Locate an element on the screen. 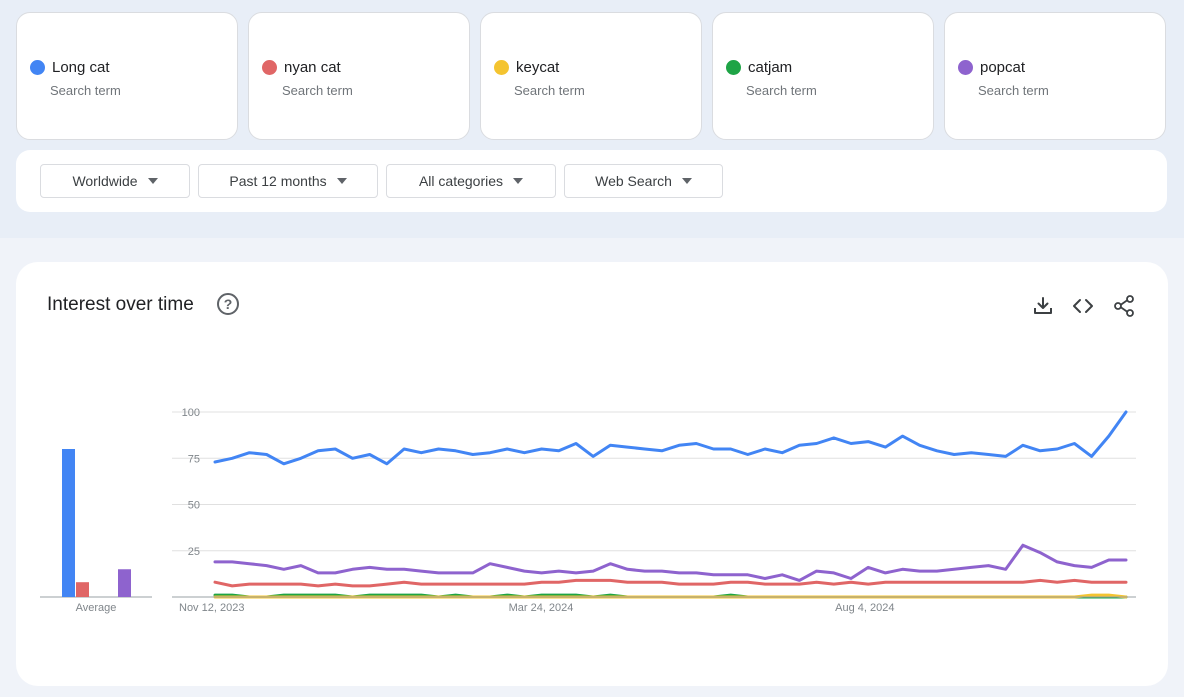  average-bar-long-cat is located at coordinates (68, 523).